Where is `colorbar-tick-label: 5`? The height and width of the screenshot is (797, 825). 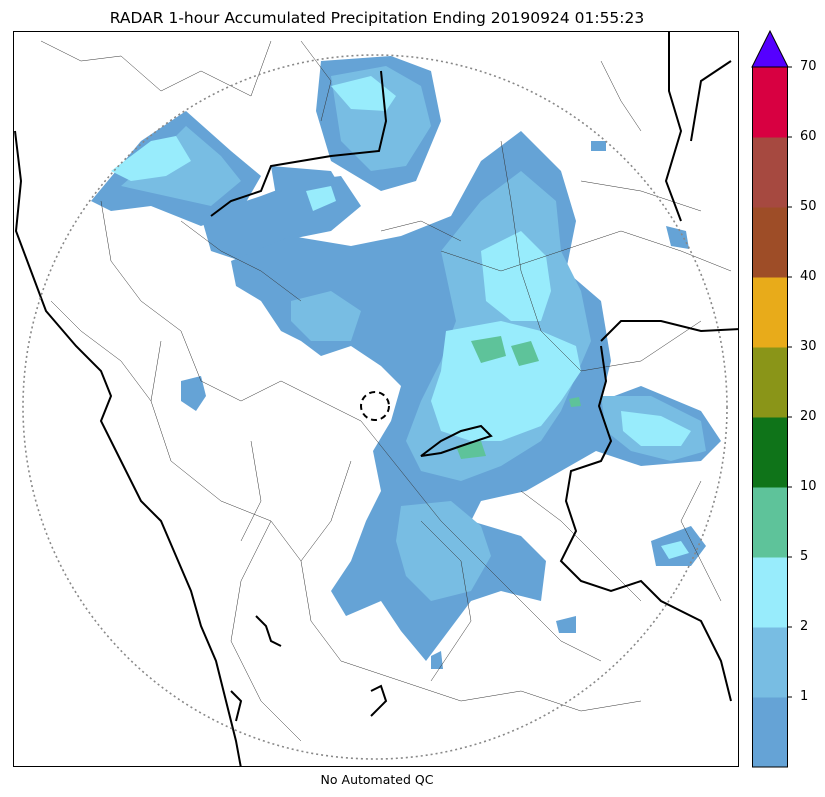
colorbar-tick-label: 5 is located at coordinates (804, 556).